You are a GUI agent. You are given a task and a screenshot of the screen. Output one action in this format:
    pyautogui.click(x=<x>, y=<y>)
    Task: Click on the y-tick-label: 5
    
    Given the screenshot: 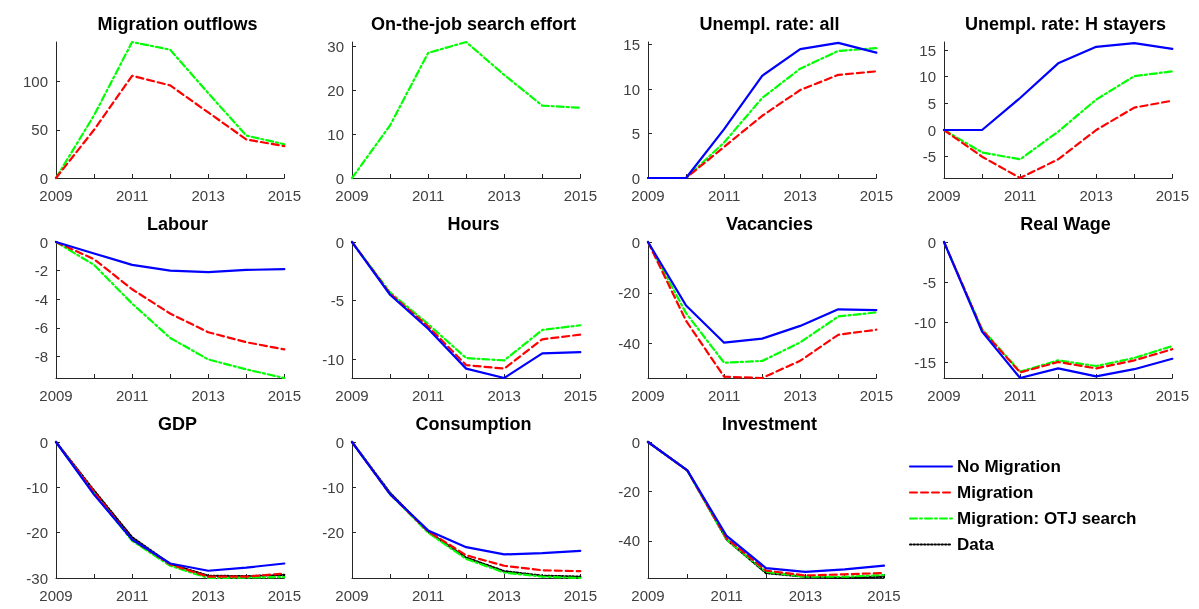 What is the action you would take?
    pyautogui.click(x=931, y=103)
    